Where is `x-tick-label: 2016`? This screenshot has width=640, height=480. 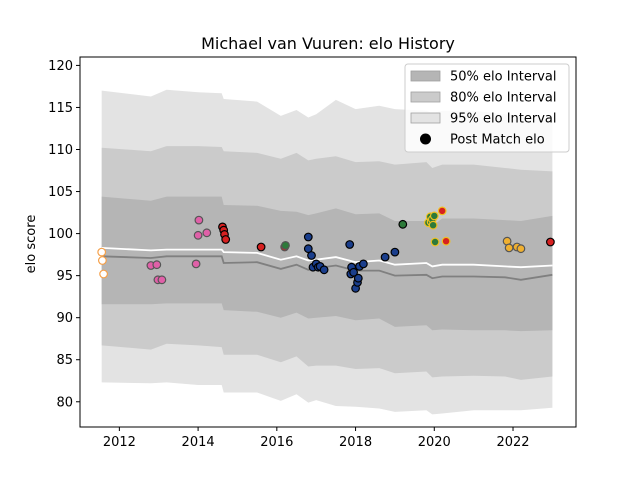
x-tick-label: 2016 is located at coordinates (276, 442).